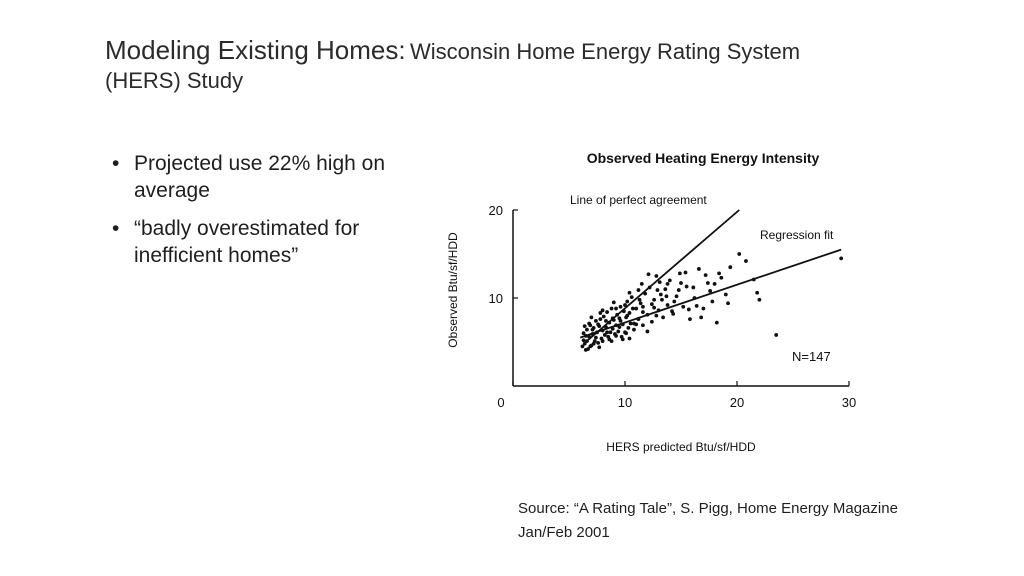 This screenshot has width=1024, height=576. What do you see at coordinates (500, 402) in the screenshot?
I see `x-tick-label: 0` at bounding box center [500, 402].